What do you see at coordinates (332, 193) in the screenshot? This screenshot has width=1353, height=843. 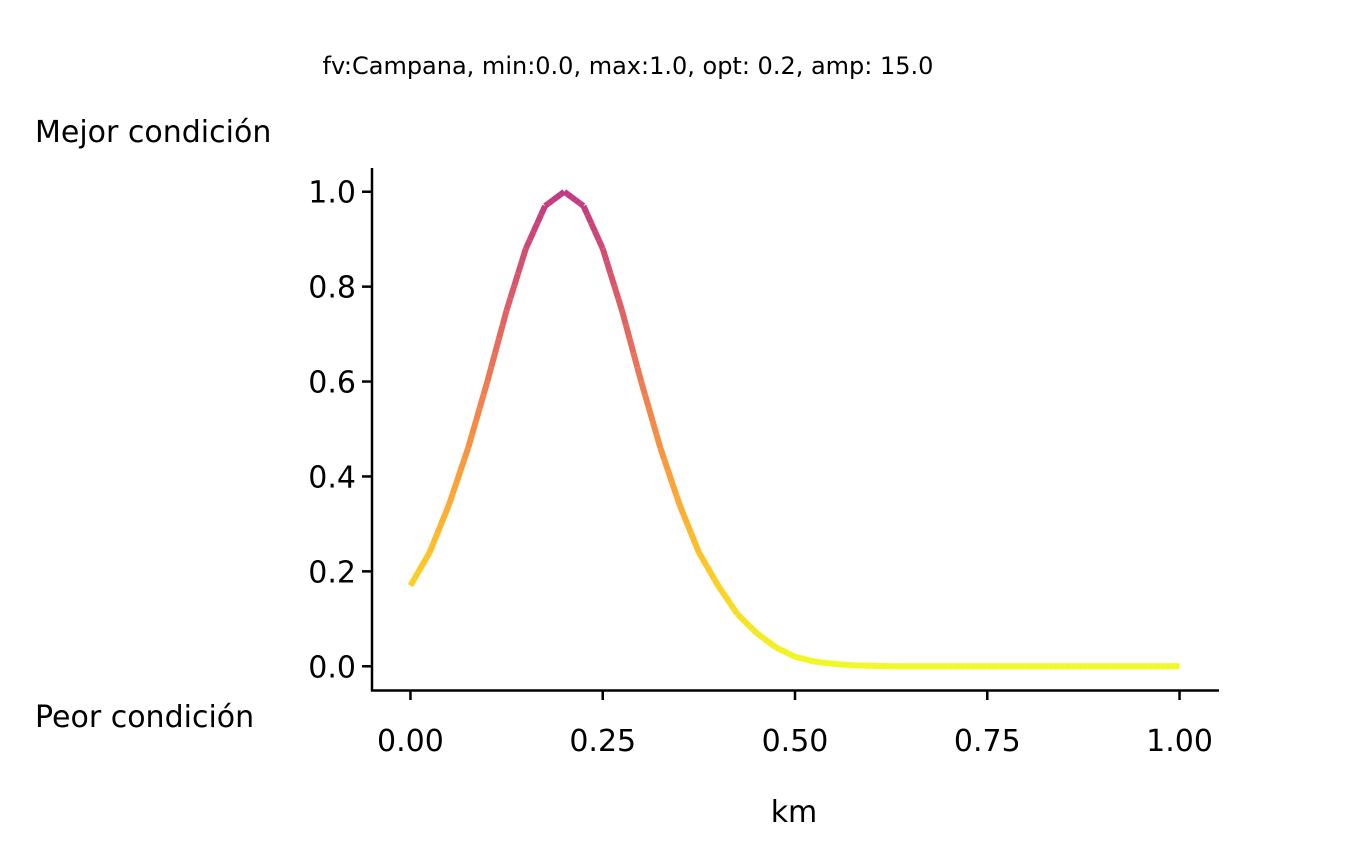 I see `y-tick-label: 1.0` at bounding box center [332, 193].